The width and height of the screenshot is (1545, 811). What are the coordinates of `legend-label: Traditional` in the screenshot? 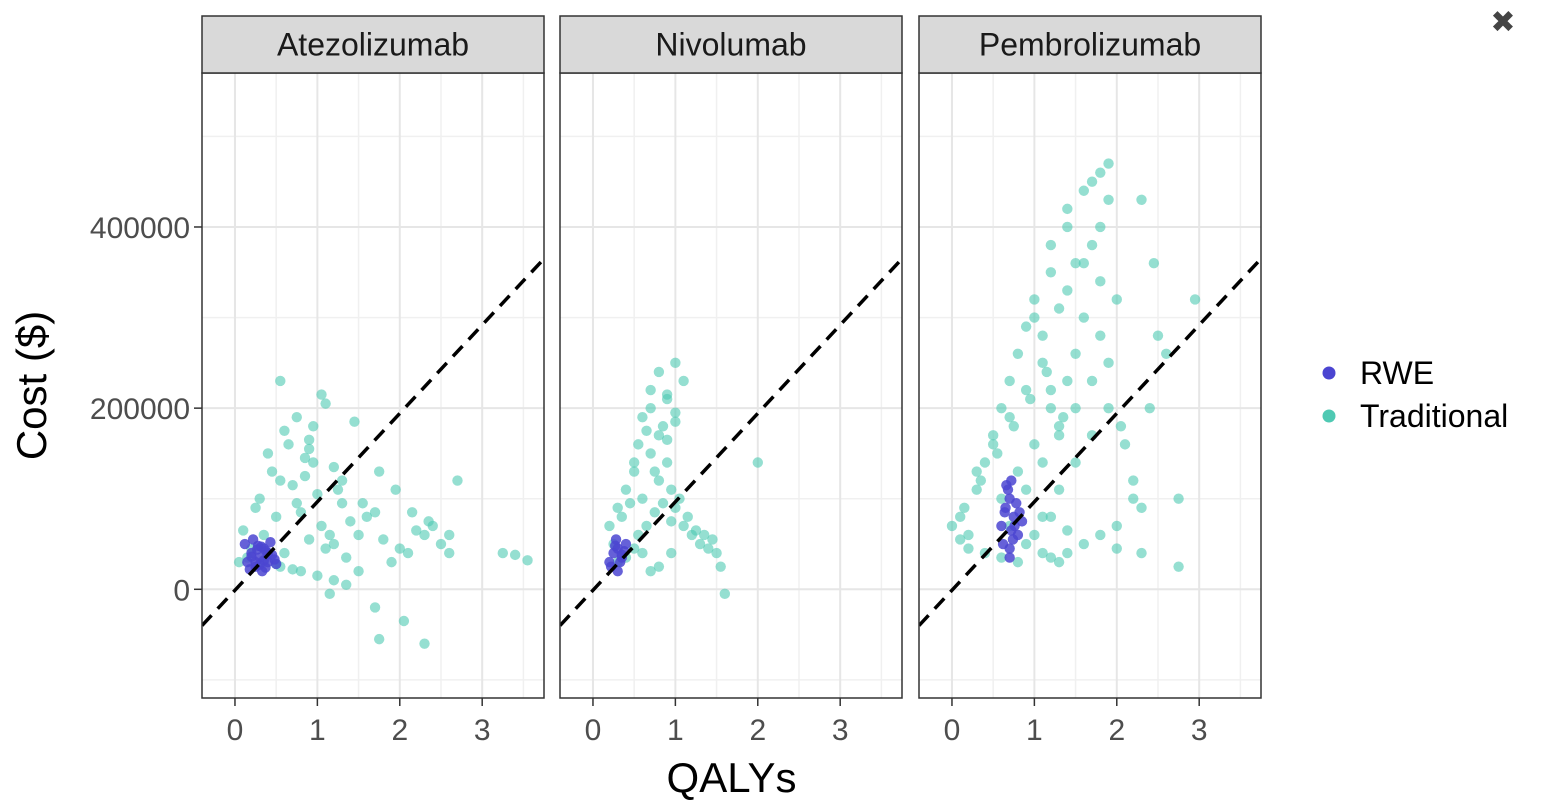 It's located at (1434, 416).